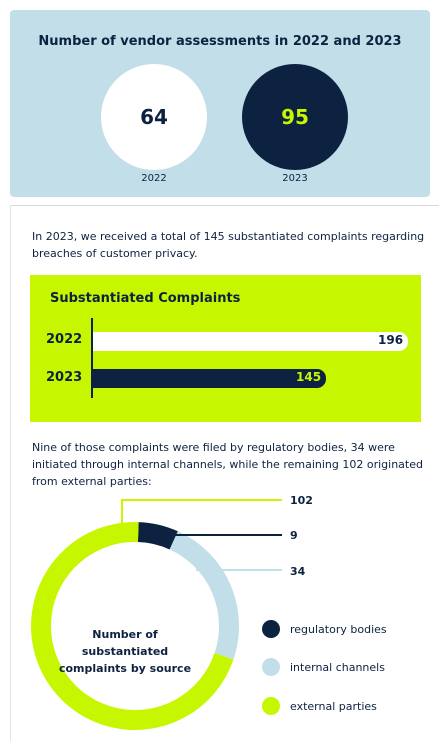  What do you see at coordinates (271, 667) in the screenshot?
I see `legend-dot-internal` at bounding box center [271, 667].